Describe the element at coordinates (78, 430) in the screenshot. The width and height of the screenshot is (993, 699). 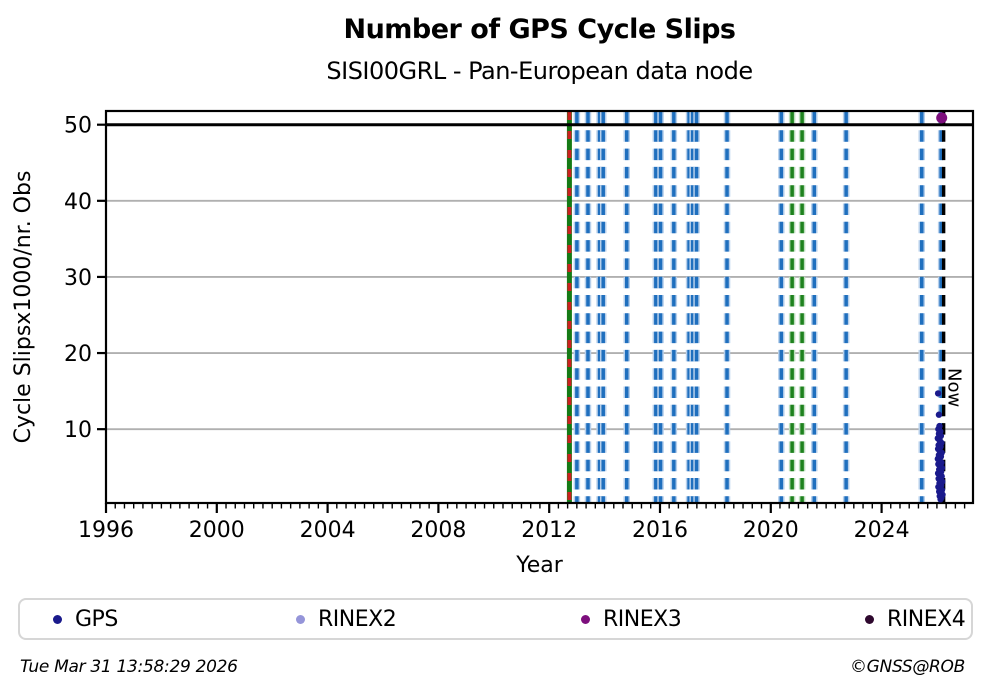
I see `y-tick-label: 10` at that location.